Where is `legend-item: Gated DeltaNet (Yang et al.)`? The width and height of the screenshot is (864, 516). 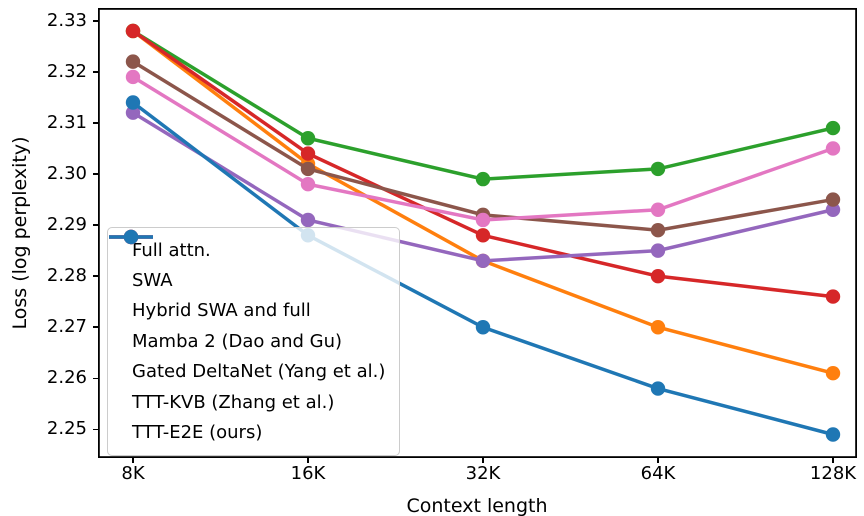
legend-item: Gated DeltaNet (Yang et al.) is located at coordinates (247, 308).